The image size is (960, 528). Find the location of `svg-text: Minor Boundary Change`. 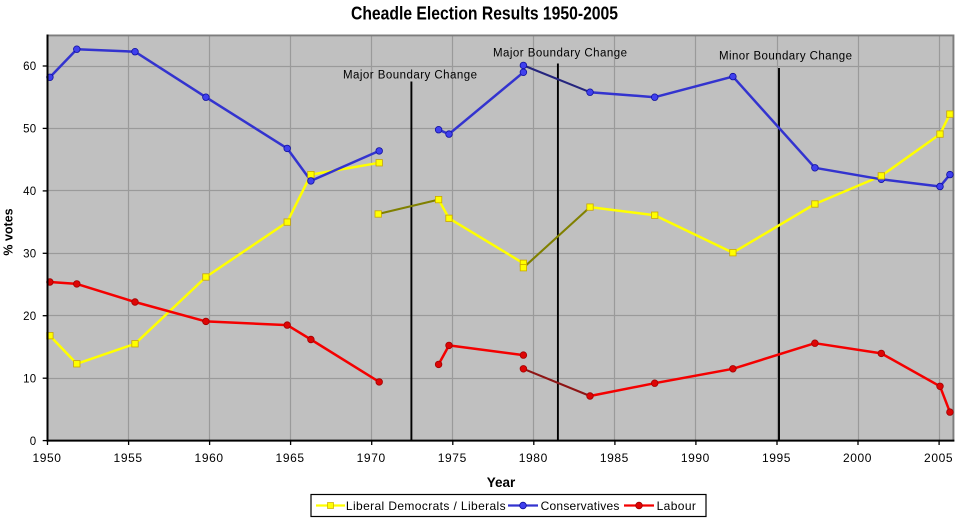

svg-text: Minor Boundary Change is located at coordinates (785, 56).